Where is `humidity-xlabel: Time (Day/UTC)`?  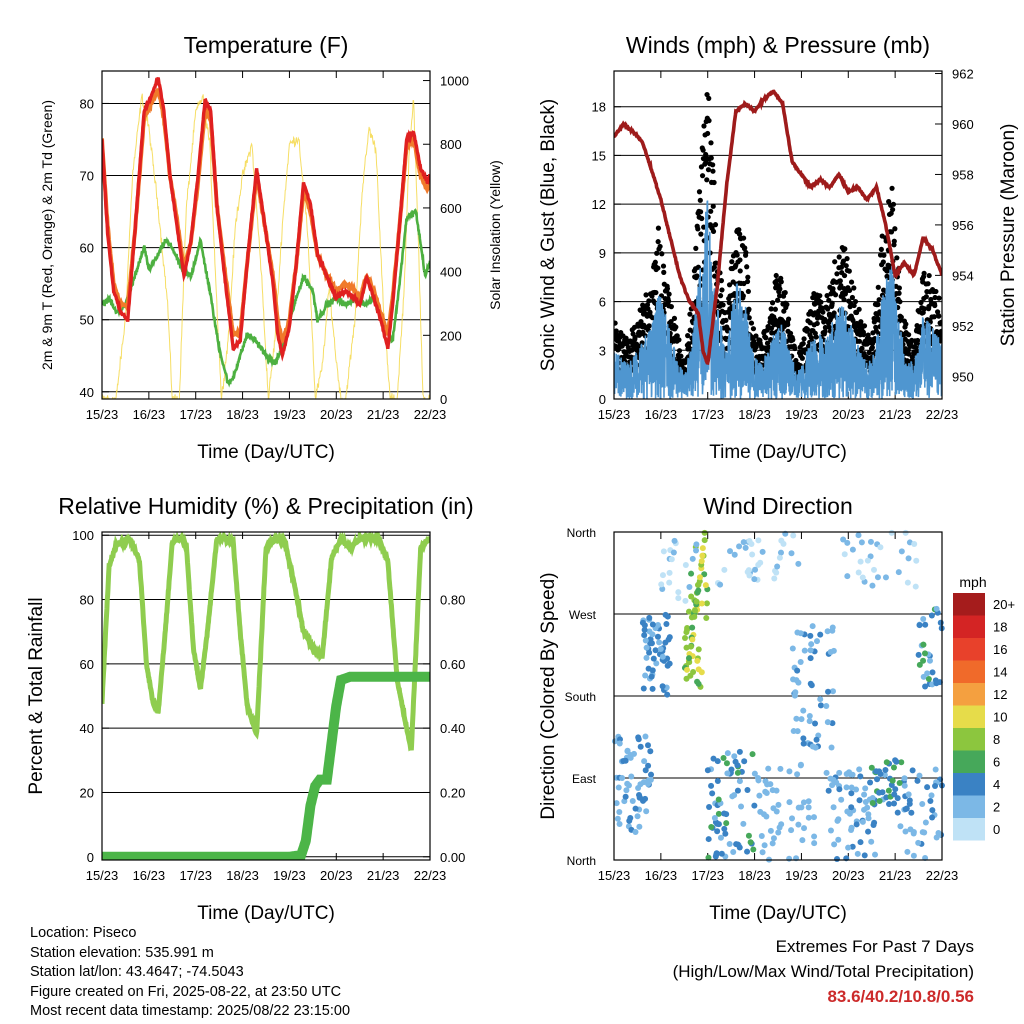
humidity-xlabel: Time (Day/UTC) is located at coordinates (266, 913).